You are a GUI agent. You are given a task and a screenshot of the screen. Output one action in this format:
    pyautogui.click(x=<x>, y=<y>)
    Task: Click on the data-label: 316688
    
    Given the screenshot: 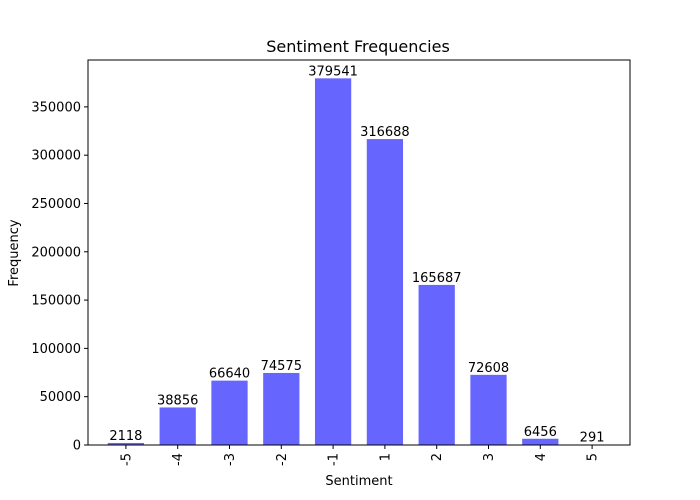 What is the action you would take?
    pyautogui.click(x=385, y=132)
    